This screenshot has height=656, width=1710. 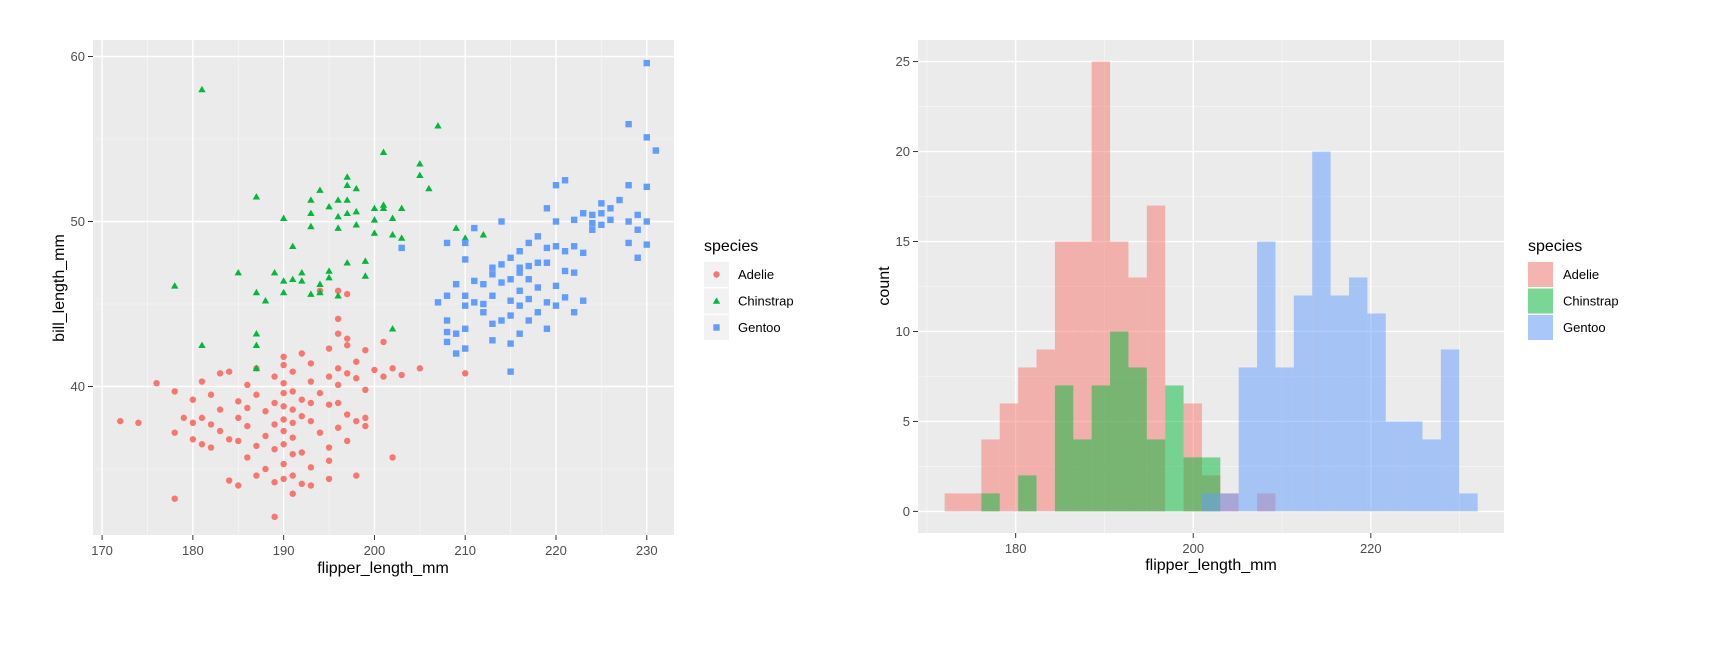 What do you see at coordinates (78, 56) in the screenshot?
I see `scatter-y-tick-label: 60` at bounding box center [78, 56].